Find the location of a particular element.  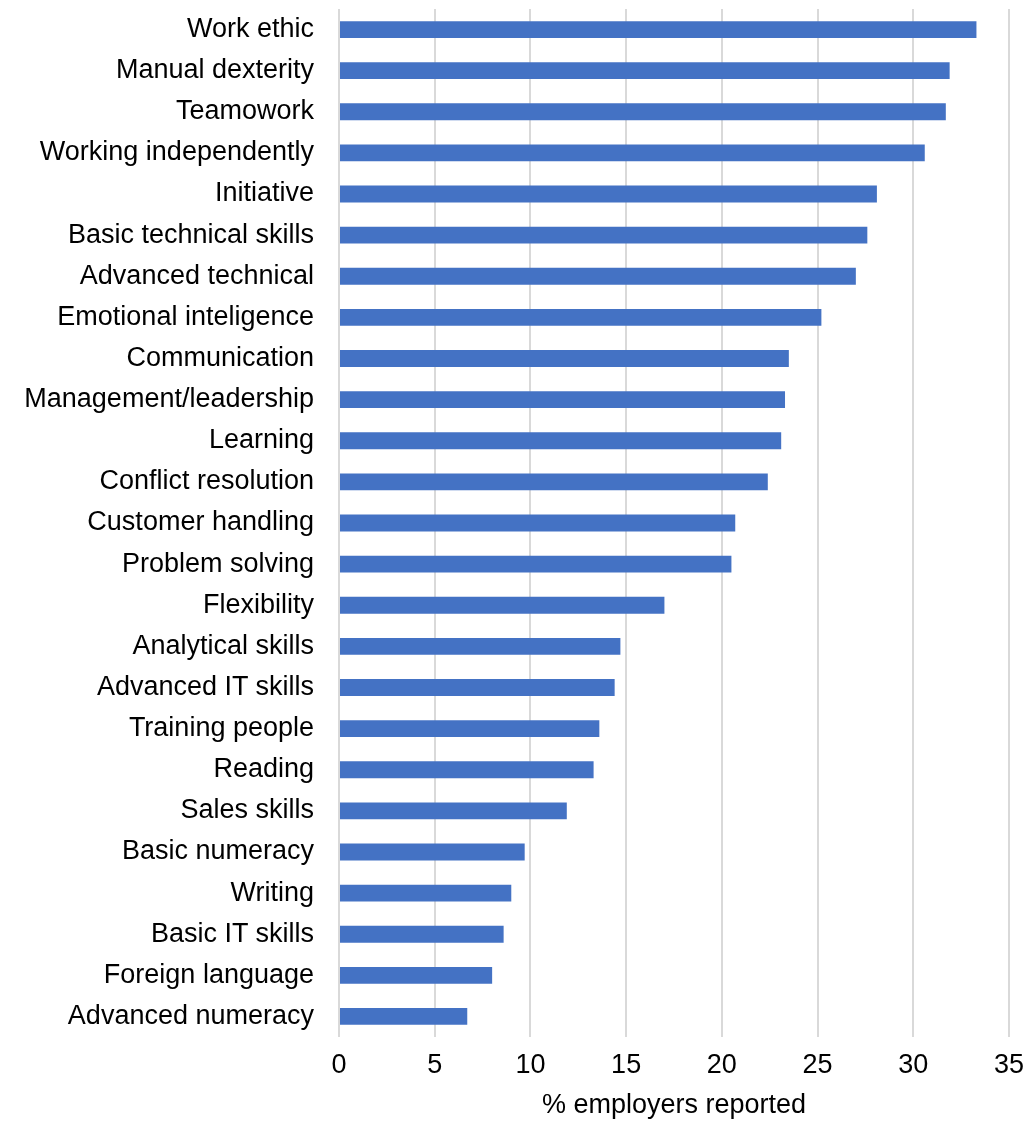

y-tick-label: Basic numeracy is located at coordinates (218, 850).